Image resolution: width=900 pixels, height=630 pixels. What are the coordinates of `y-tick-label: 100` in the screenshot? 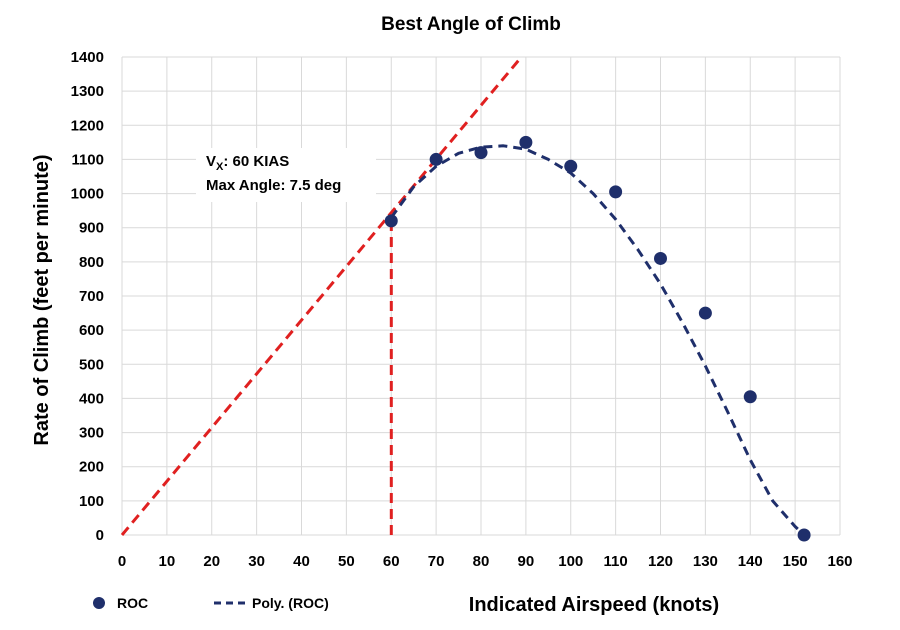 It's located at (91, 501).